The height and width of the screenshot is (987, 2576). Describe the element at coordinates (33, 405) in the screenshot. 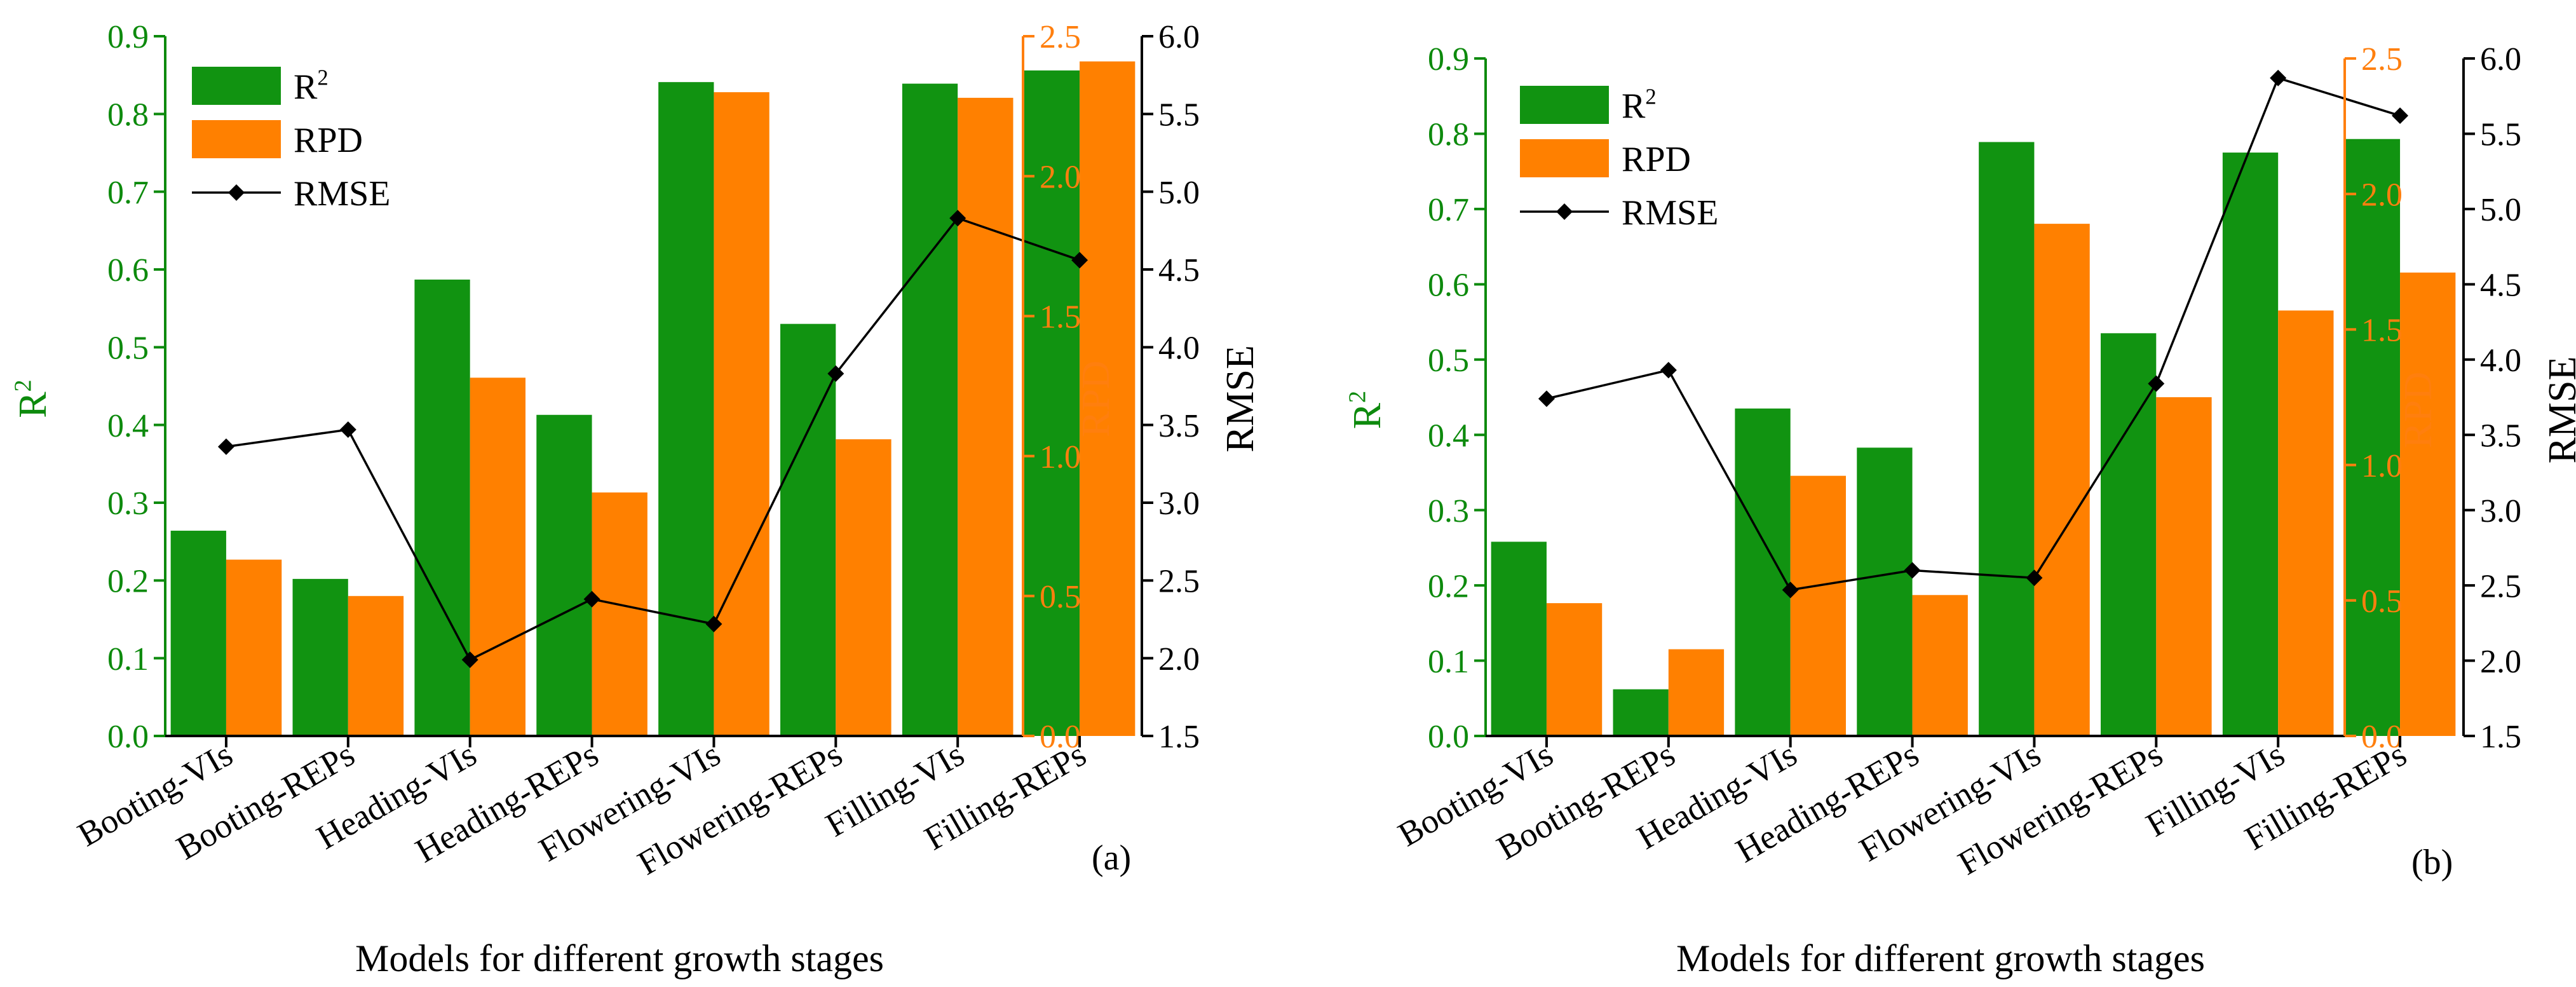

I see `left-axis-title-base: R` at that location.